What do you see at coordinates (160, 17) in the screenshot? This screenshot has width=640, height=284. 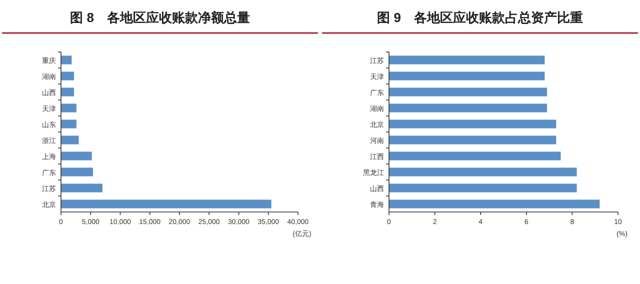 I see `chart-title: 图 8 各地区应收账款净额总量` at bounding box center [160, 17].